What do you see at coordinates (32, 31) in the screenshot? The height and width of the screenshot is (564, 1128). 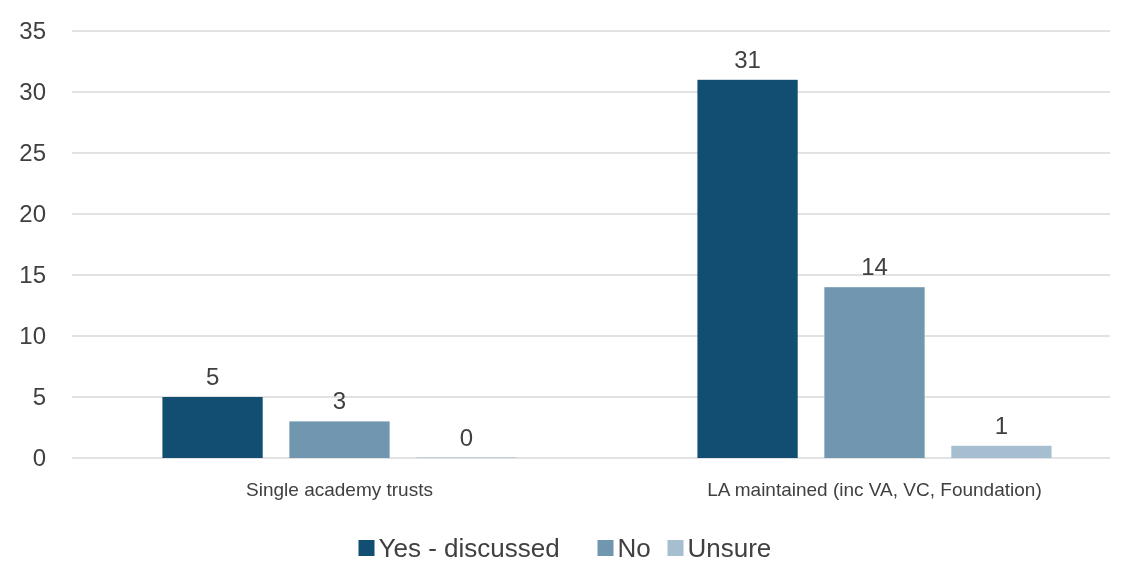 I see `y-tick-label: 35` at bounding box center [32, 31].